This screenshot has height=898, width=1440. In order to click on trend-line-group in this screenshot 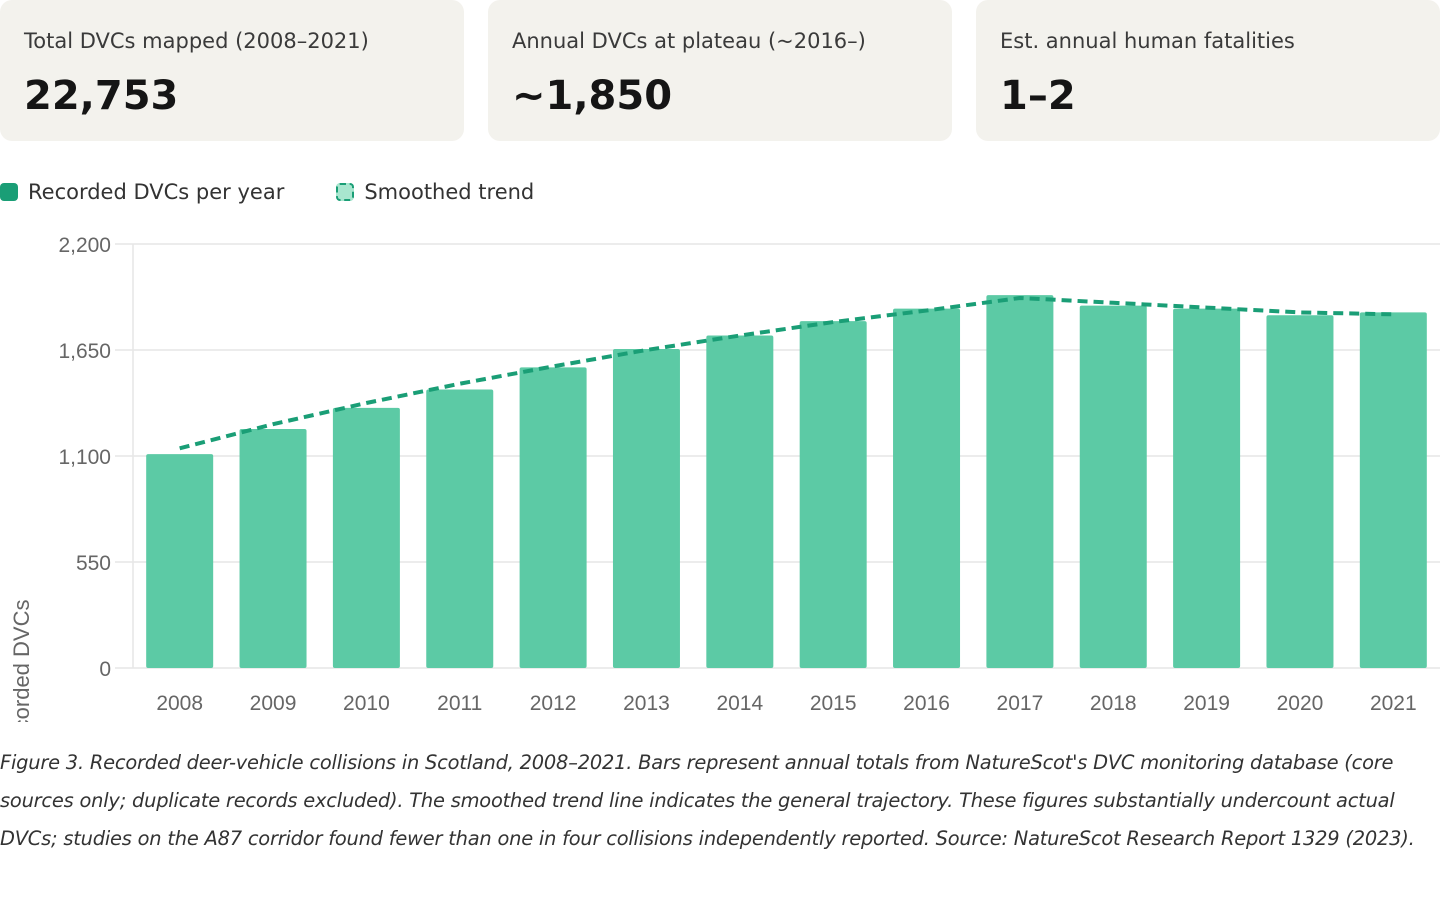, I will do `click(786, 373)`.